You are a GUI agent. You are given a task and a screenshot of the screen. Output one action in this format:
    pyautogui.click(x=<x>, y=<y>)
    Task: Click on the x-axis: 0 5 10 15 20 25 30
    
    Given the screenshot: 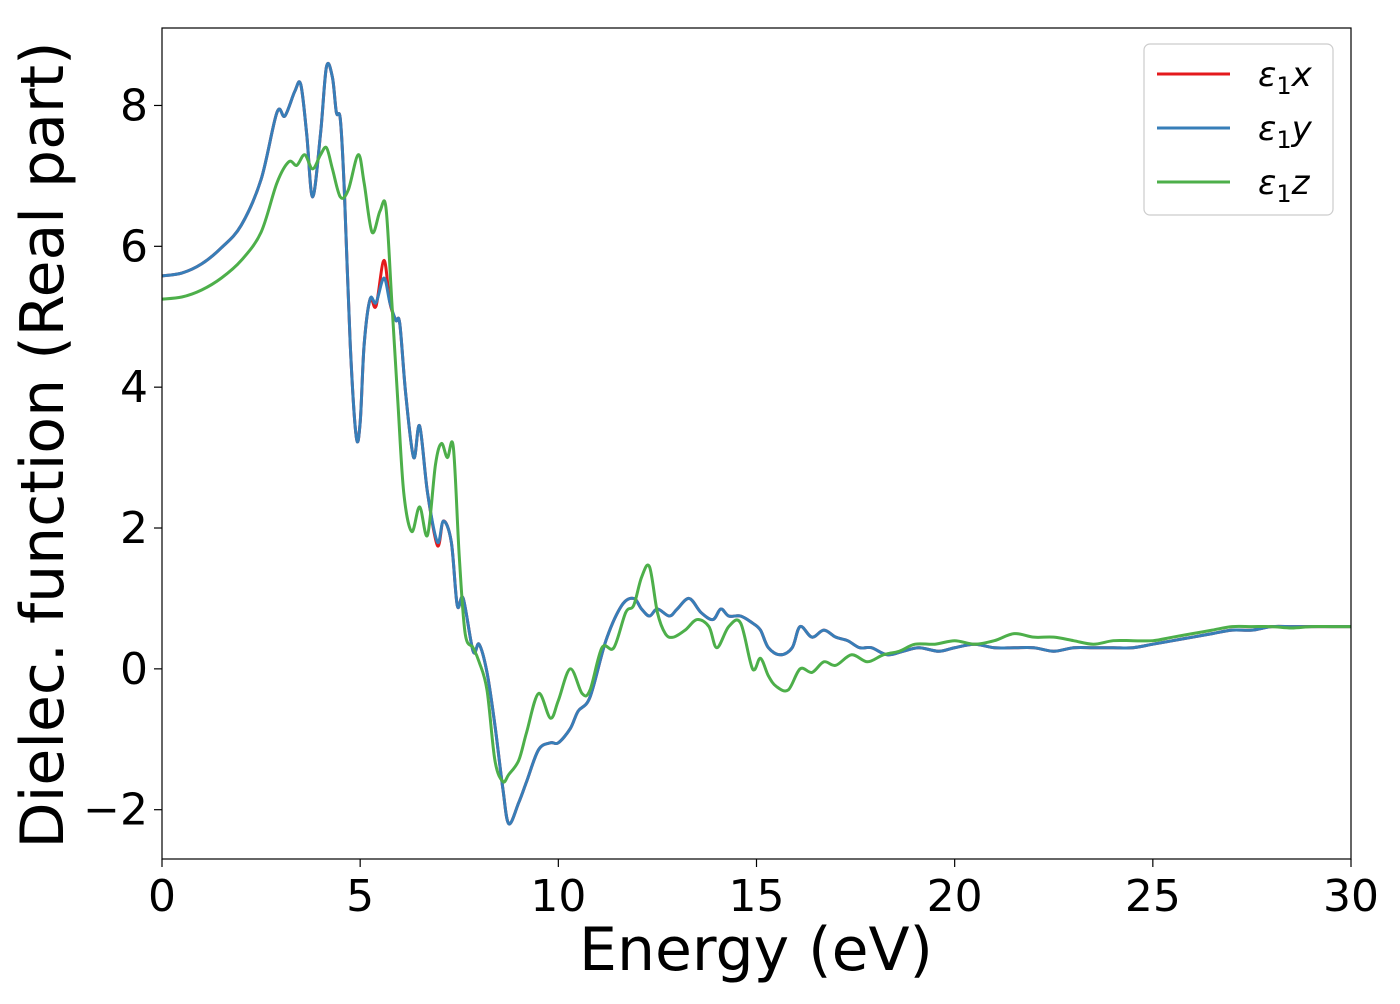 What is the action you would take?
    pyautogui.click(x=763, y=890)
    